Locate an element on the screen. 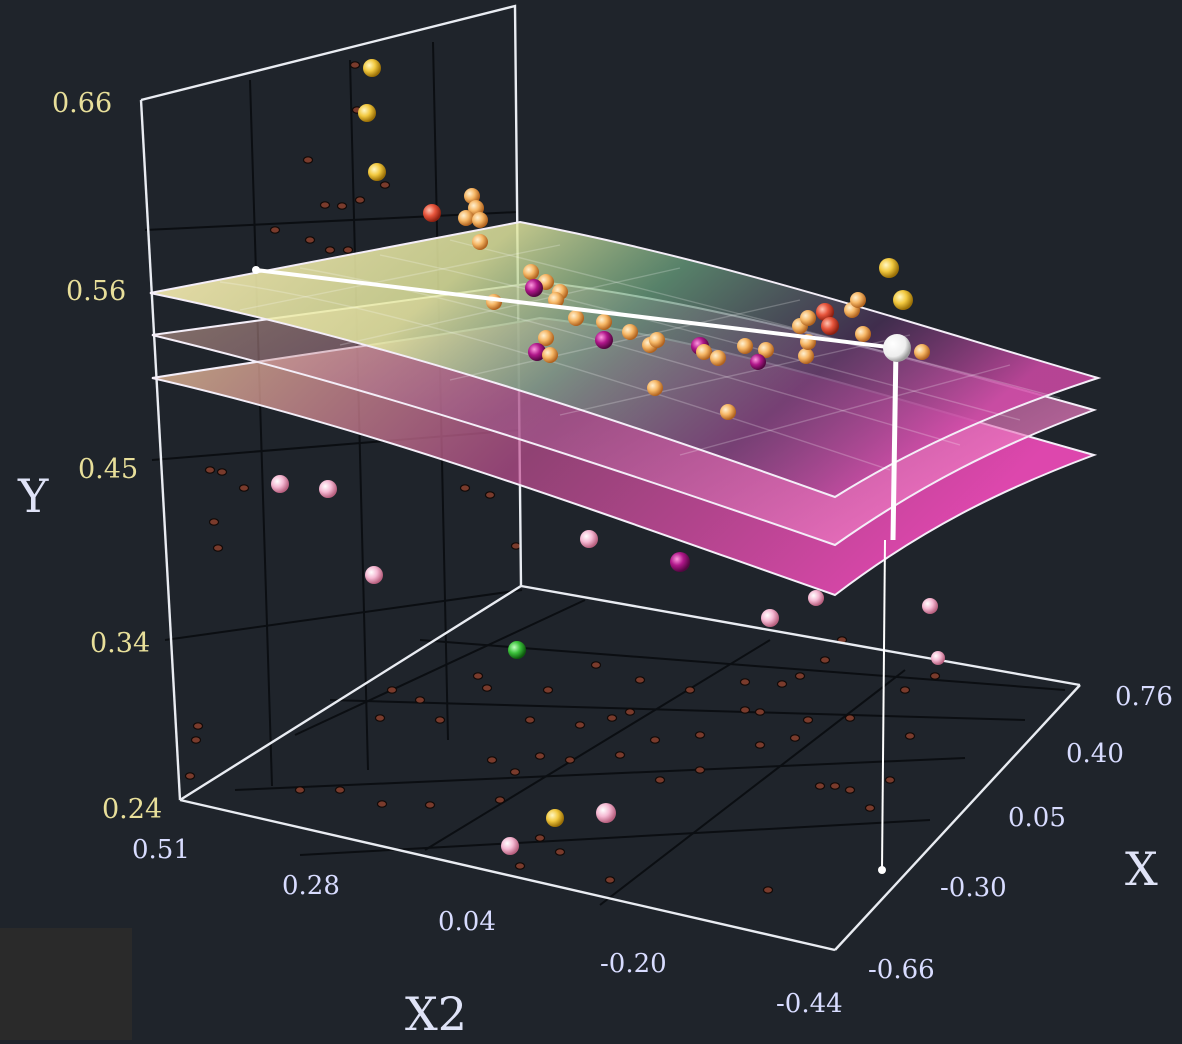 Image resolution: width=1182 pixels, height=1044 pixels. x2-tick: 0.51 is located at coordinates (161, 850).